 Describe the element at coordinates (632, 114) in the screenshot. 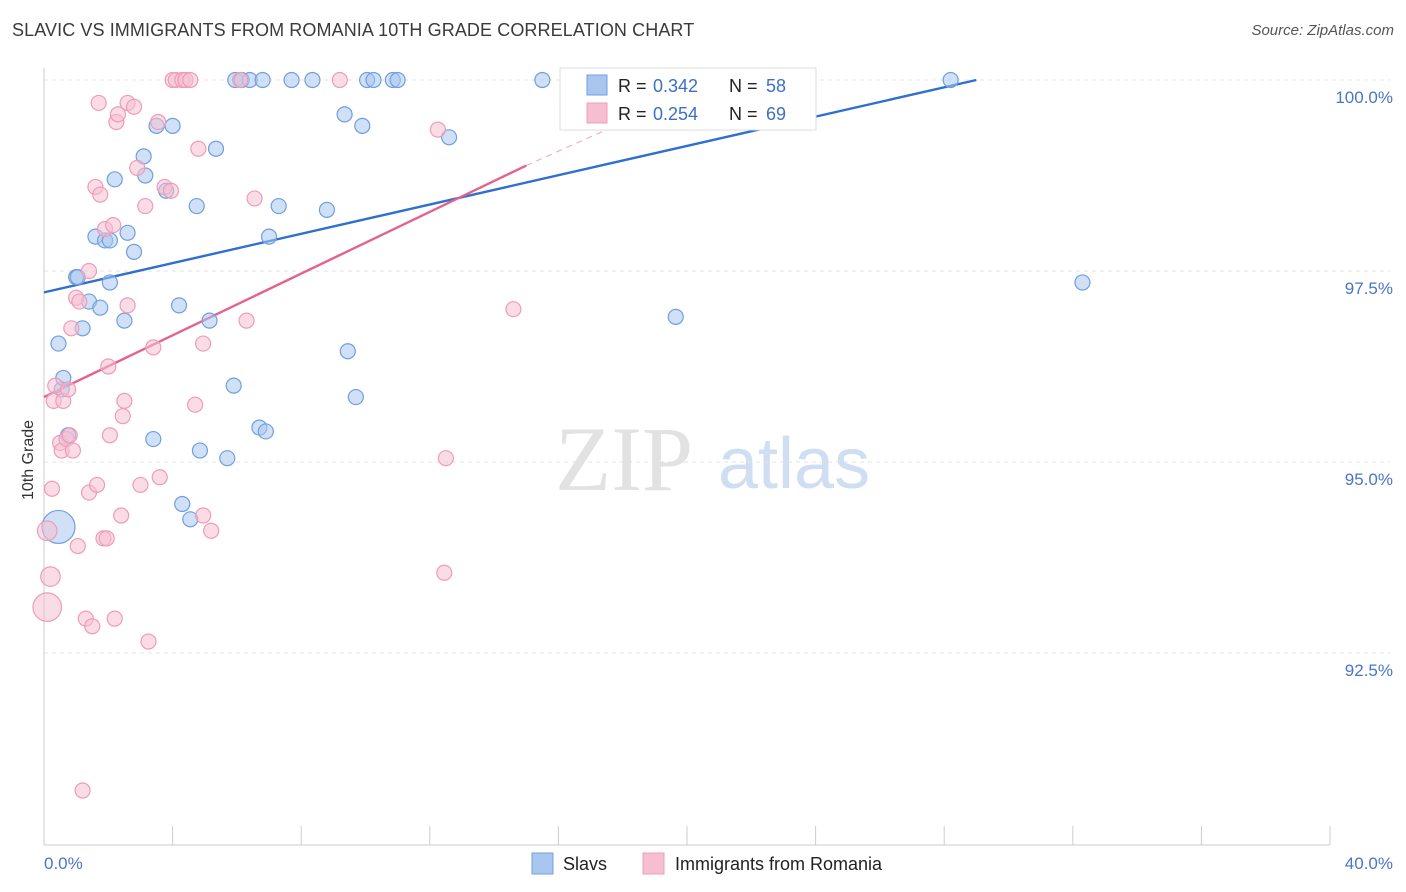

I see `legend-r-label-romania: R =` at that location.